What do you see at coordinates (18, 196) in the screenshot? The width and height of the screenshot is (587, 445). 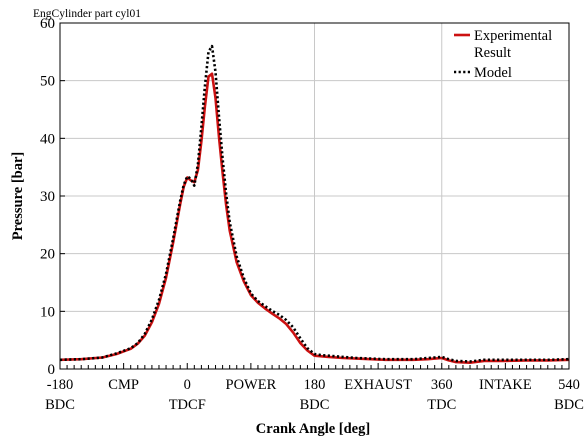 I see `y-axis-label: Pressure [bar]` at bounding box center [18, 196].